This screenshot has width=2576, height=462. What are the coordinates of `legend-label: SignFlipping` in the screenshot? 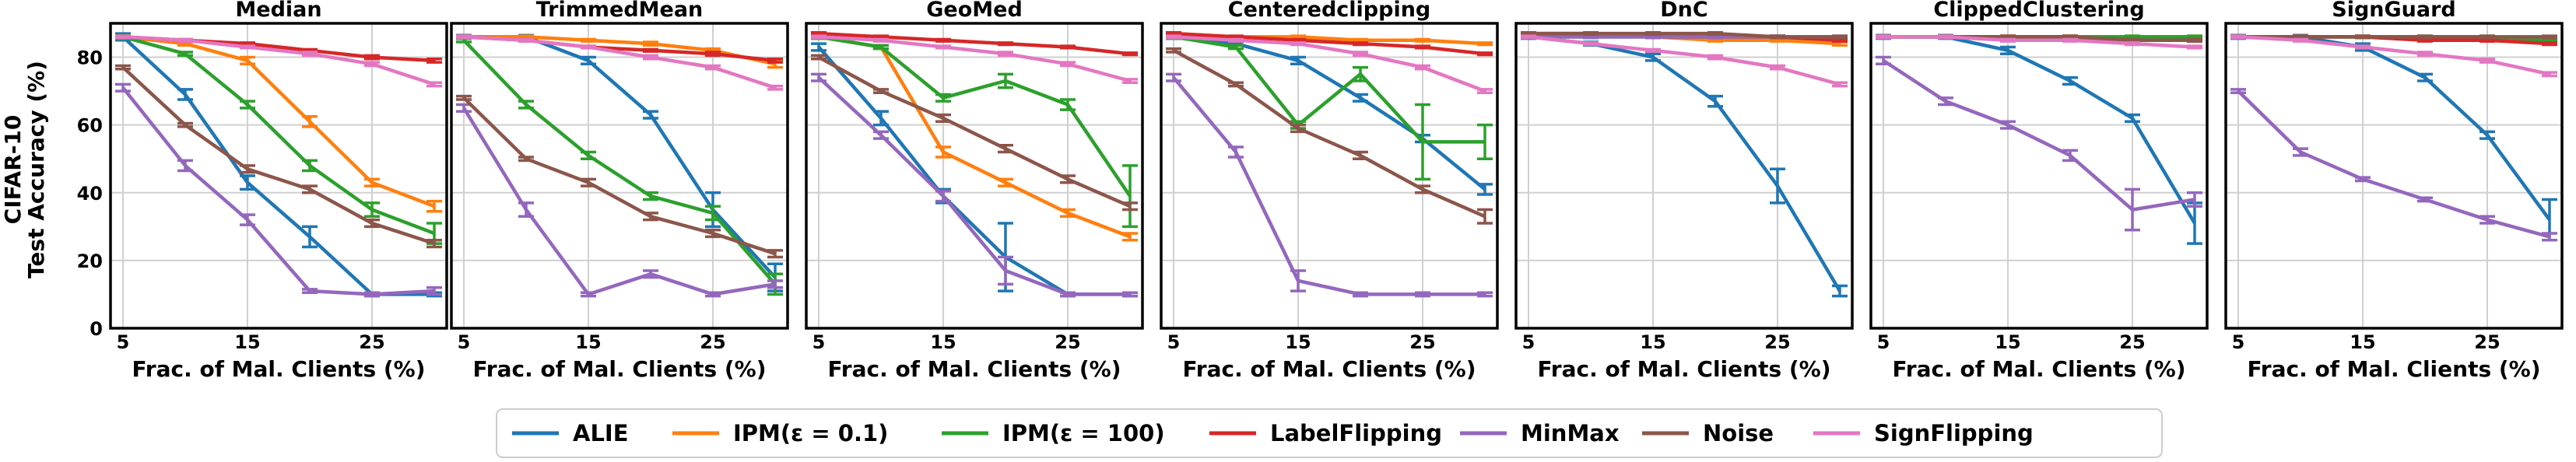 It's located at (1954, 433).